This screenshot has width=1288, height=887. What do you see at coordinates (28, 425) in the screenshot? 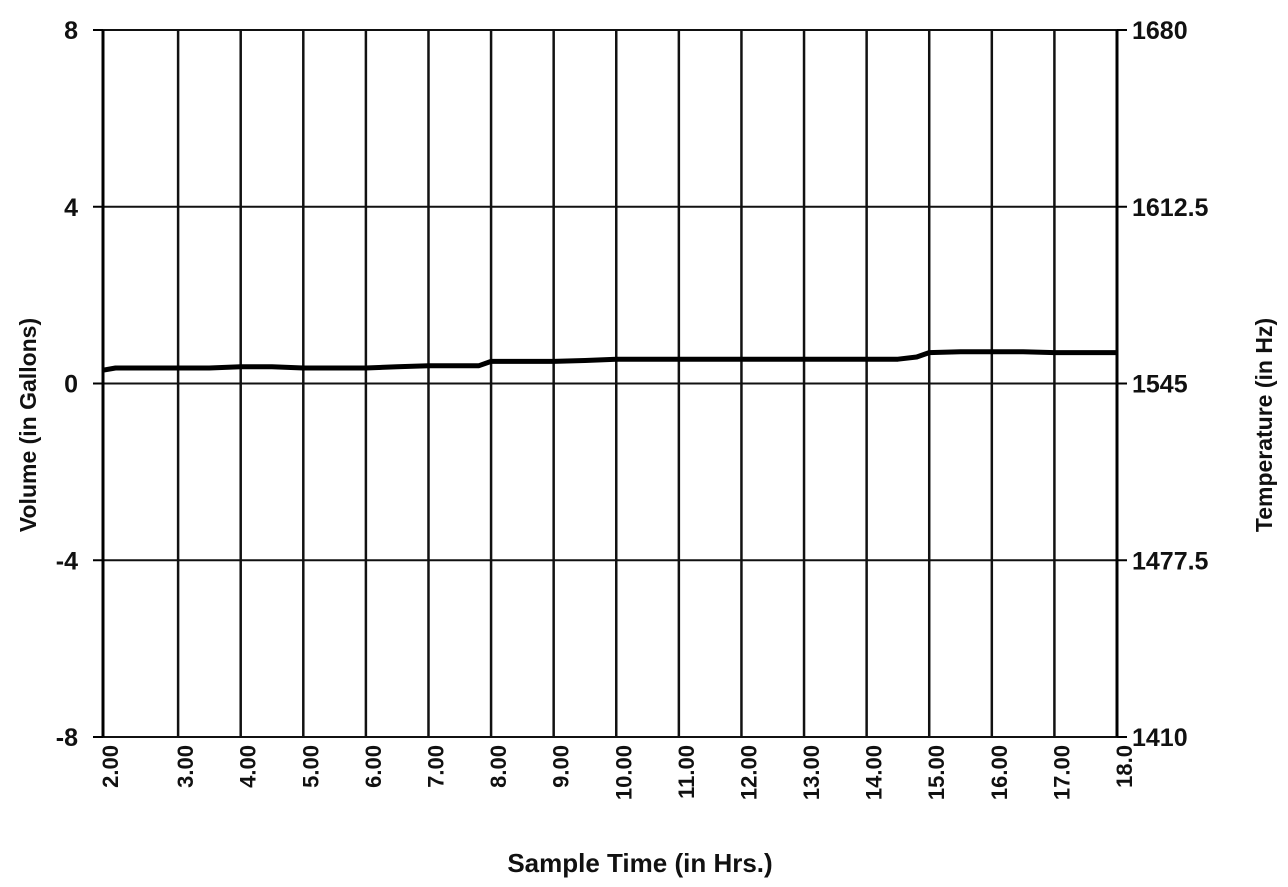
I see `y-axis-title: Volume (in Gallons)` at bounding box center [28, 425].